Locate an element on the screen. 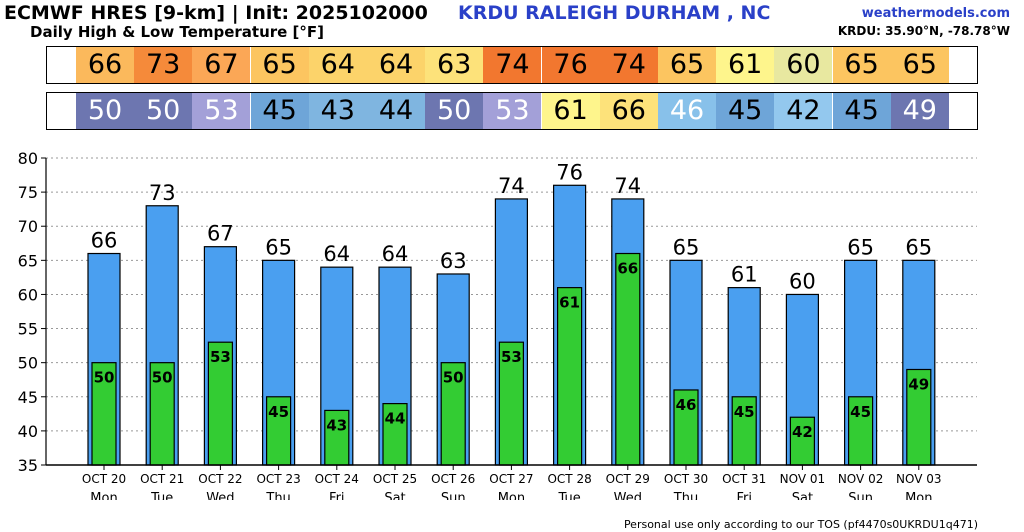 Image resolution: width=1024 pixels, height=532 pixels. low-value-label: 43 is located at coordinates (336, 425).